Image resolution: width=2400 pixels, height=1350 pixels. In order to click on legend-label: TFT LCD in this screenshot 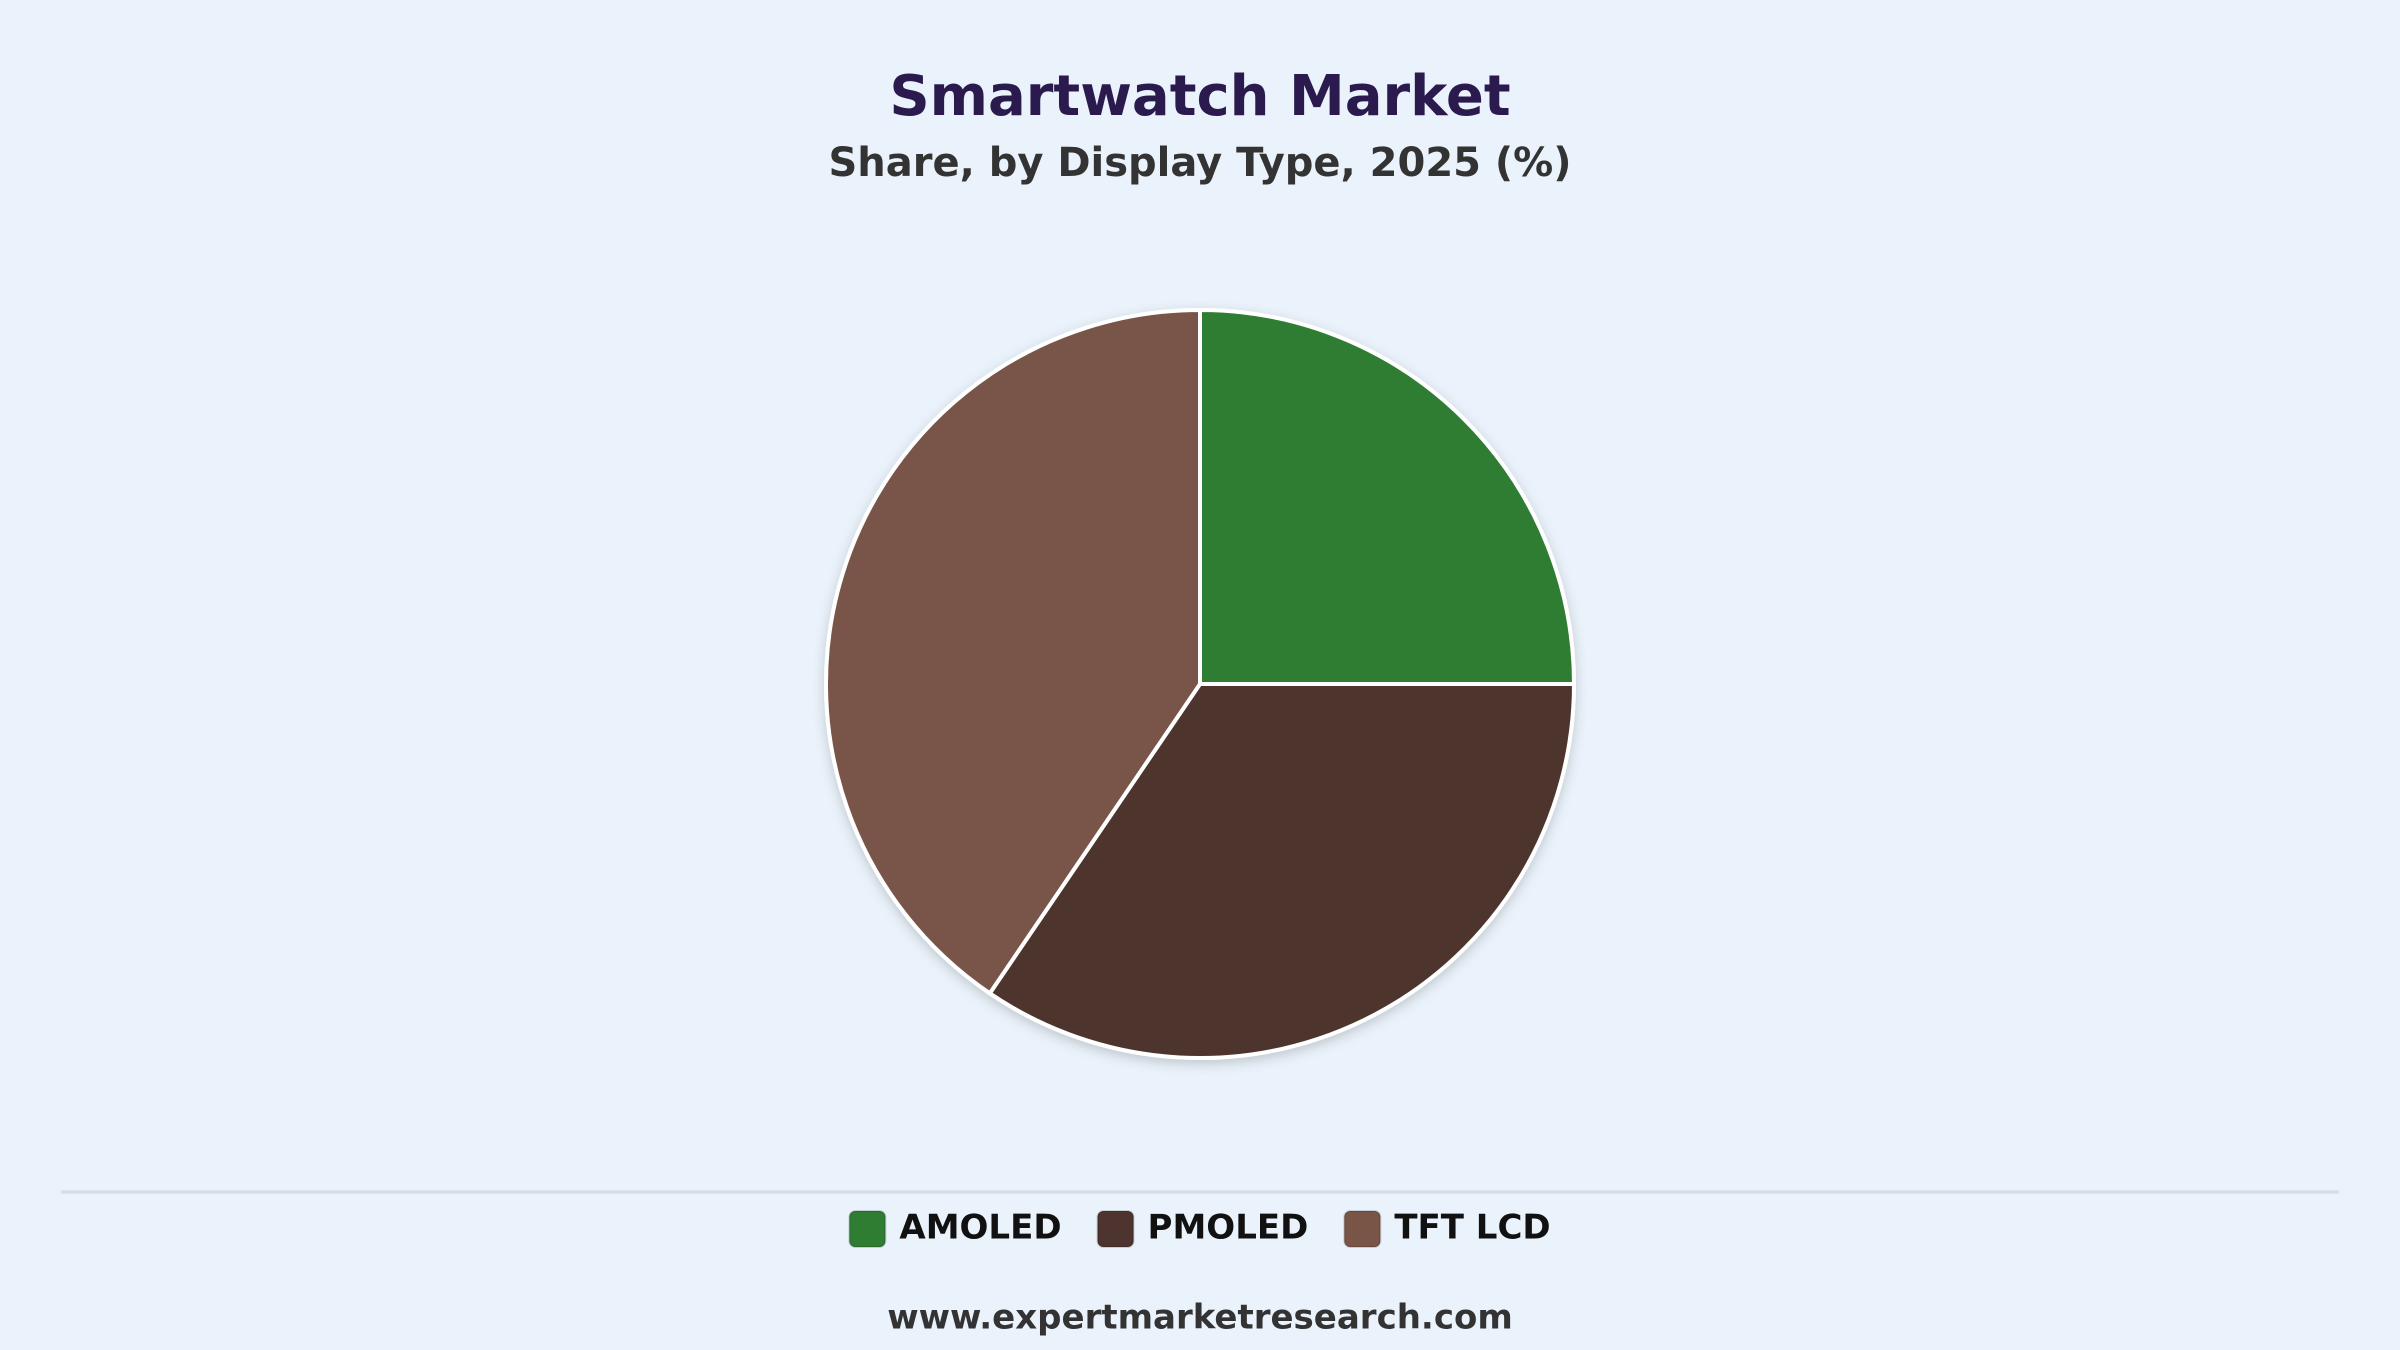, I will do `click(1472, 1228)`.